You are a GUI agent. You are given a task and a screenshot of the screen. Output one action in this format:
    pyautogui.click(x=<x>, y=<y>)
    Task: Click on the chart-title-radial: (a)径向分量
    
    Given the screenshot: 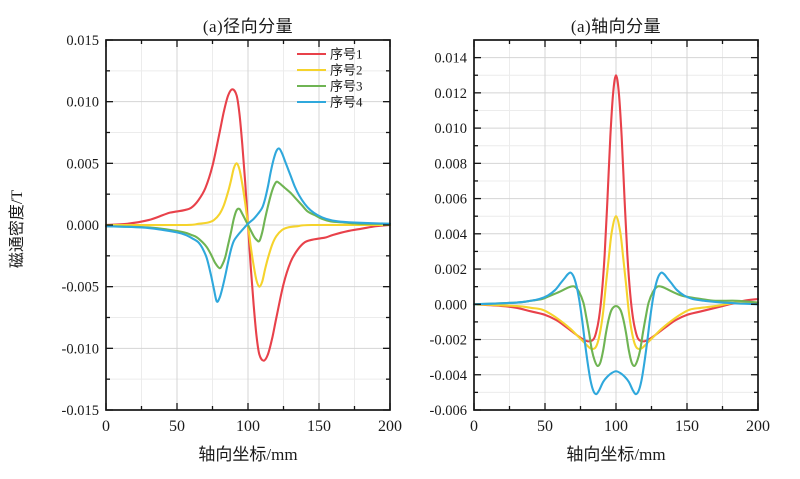 What is the action you would take?
    pyautogui.click(x=248, y=26)
    